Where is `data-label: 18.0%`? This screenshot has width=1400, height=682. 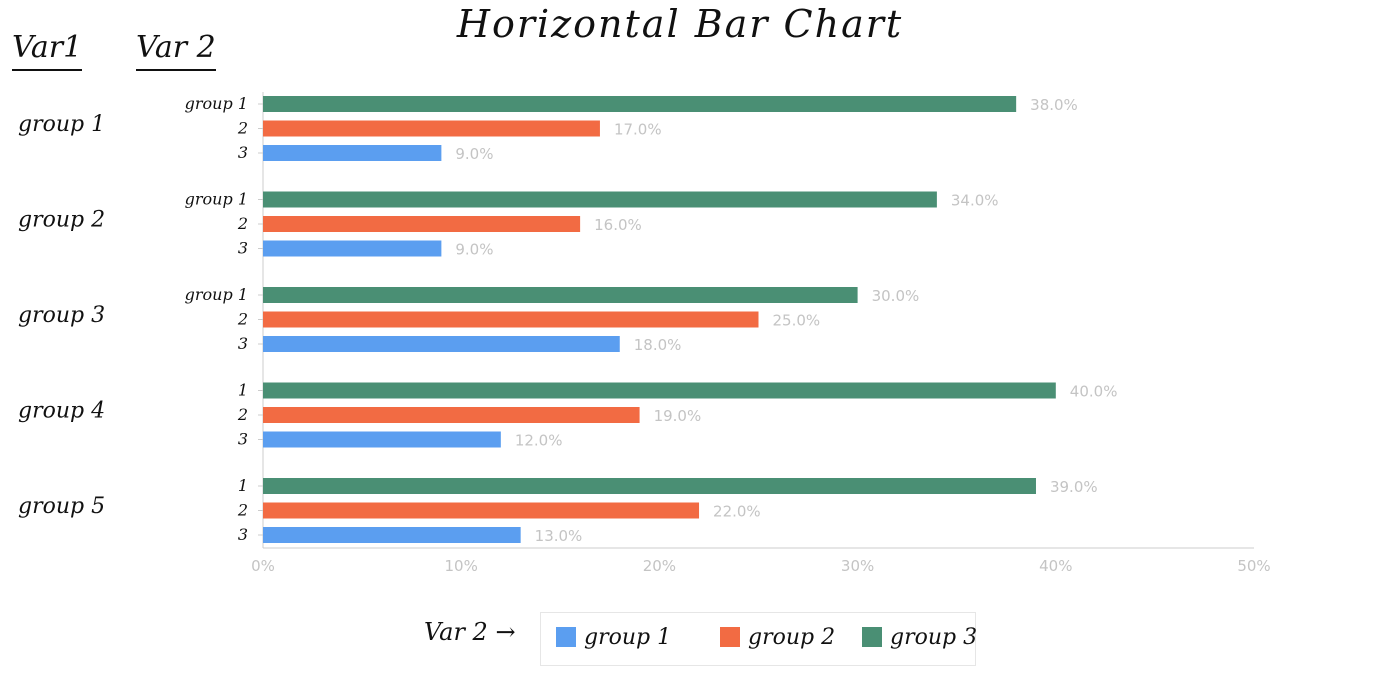
data-label: 18.0% is located at coordinates (658, 345).